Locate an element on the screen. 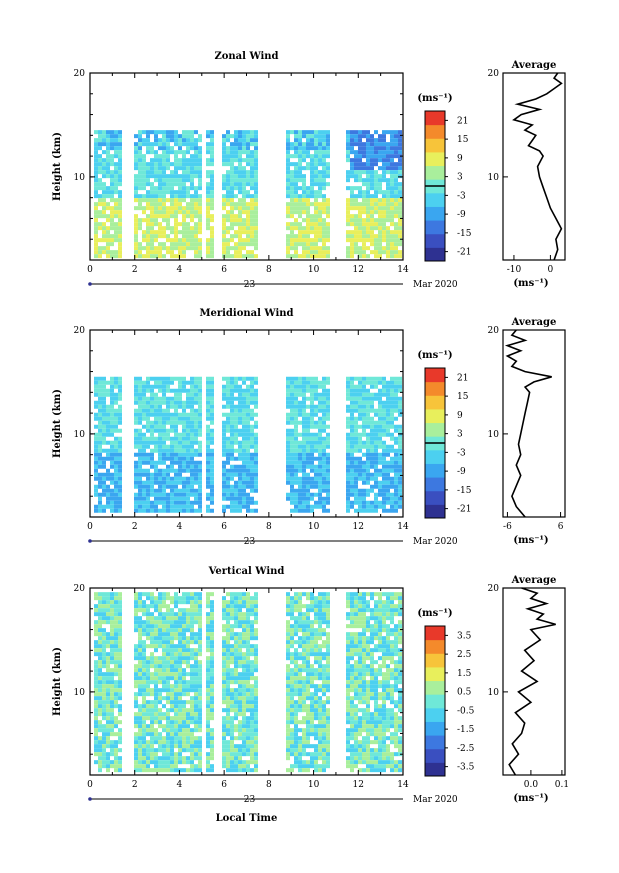  date-axis-marker is located at coordinates (90, 284).